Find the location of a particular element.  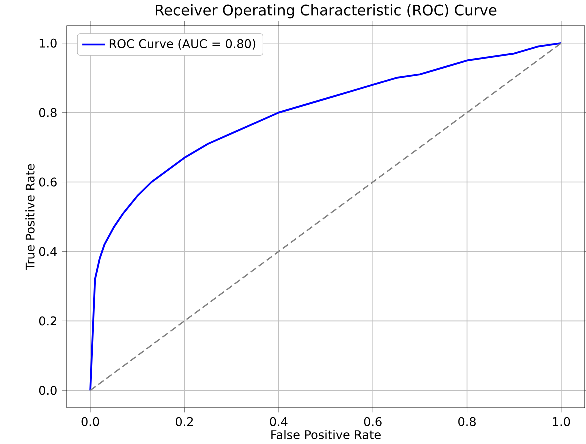

chart-title: Receiver Operating Characteristic (ROC) Curve is located at coordinates (326, 11).